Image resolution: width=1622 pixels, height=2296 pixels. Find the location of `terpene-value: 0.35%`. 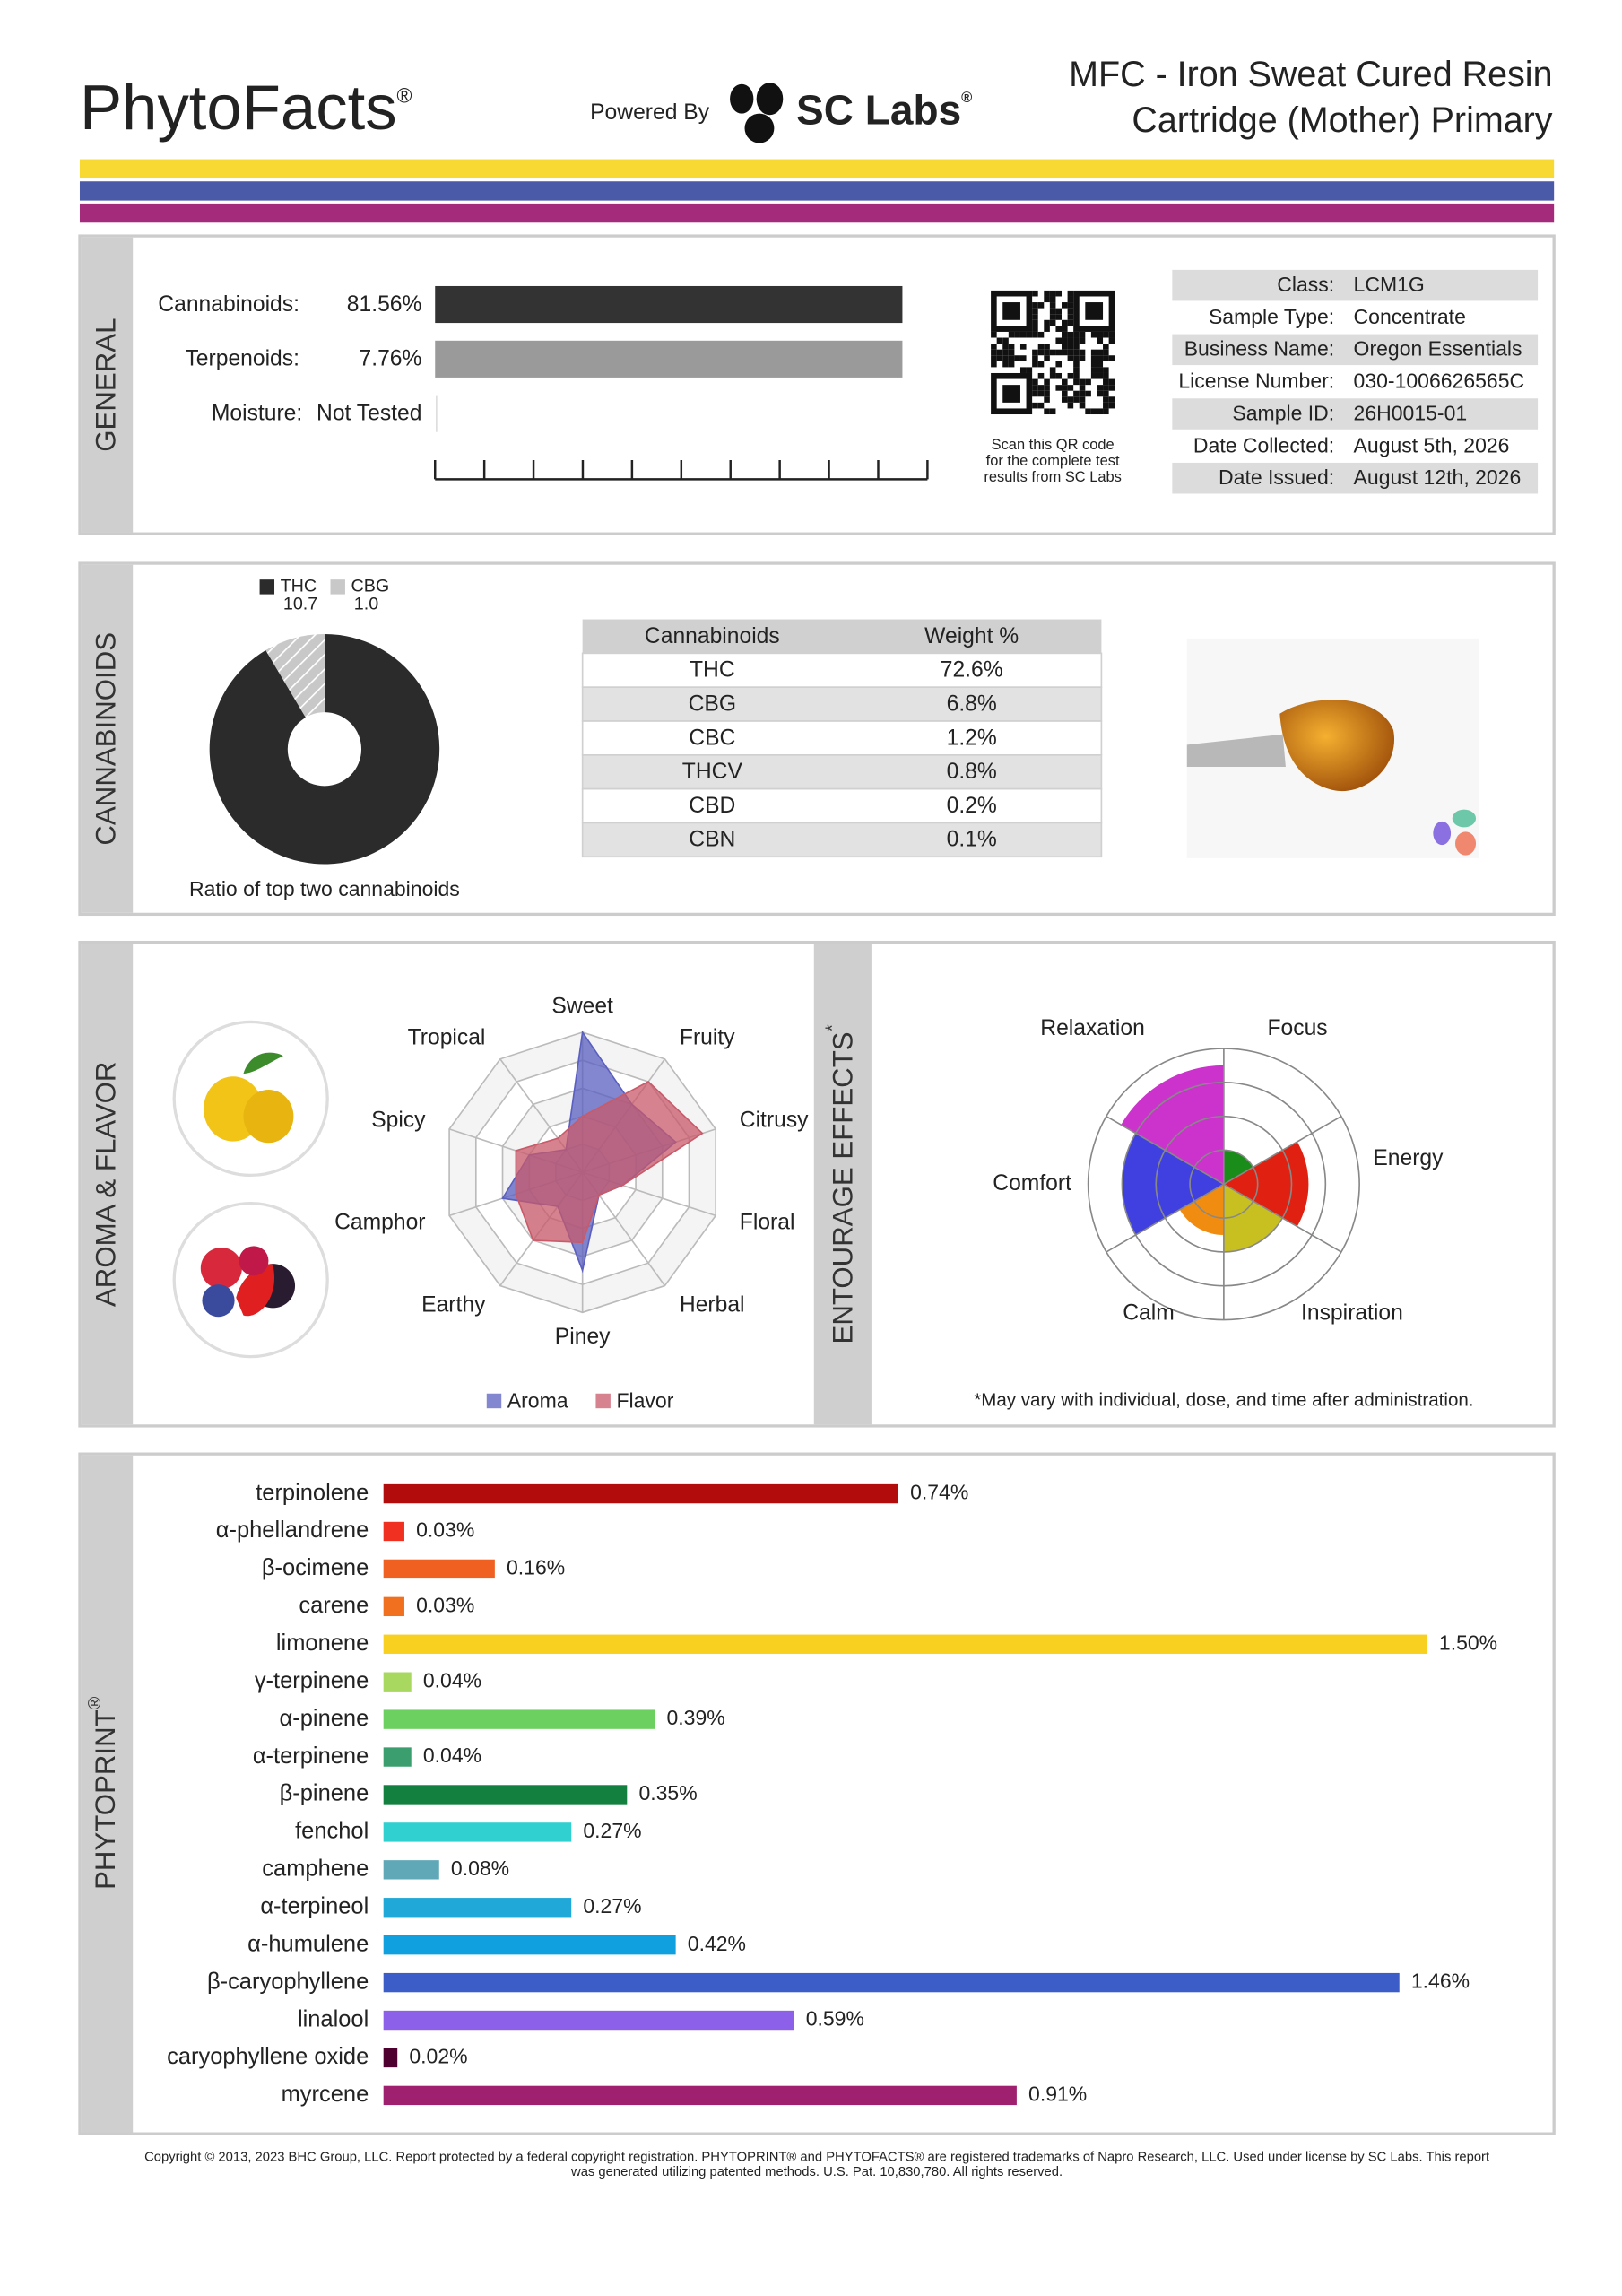

terpene-value: 0.35% is located at coordinates (667, 1793).